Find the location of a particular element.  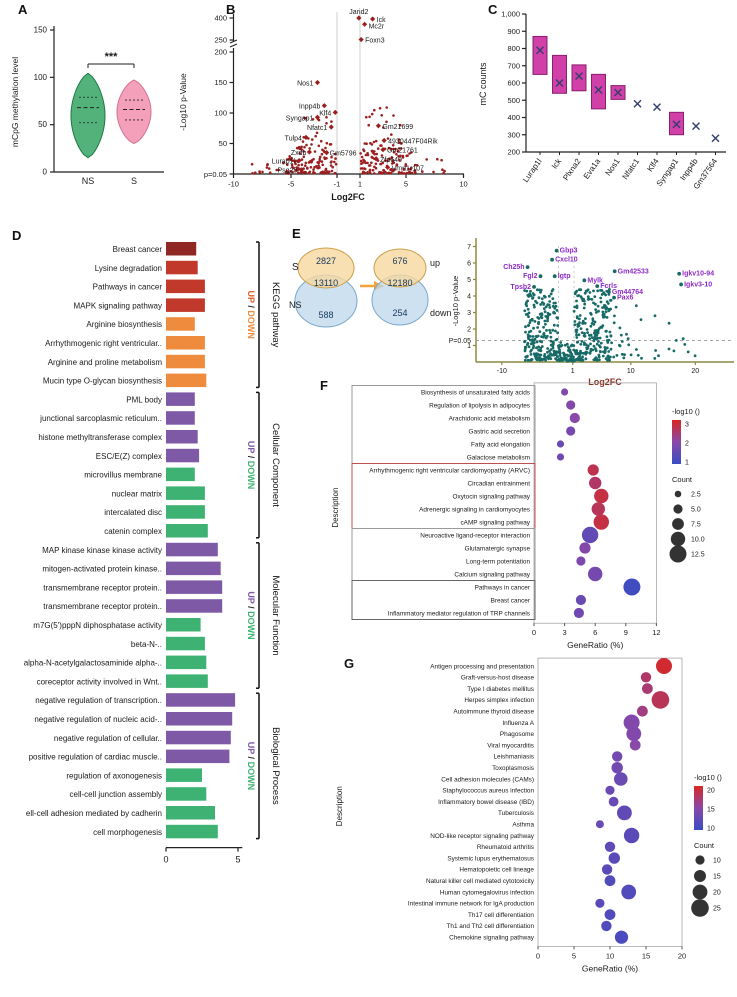

chart-text: 1,000 is located at coordinates (510, 14).